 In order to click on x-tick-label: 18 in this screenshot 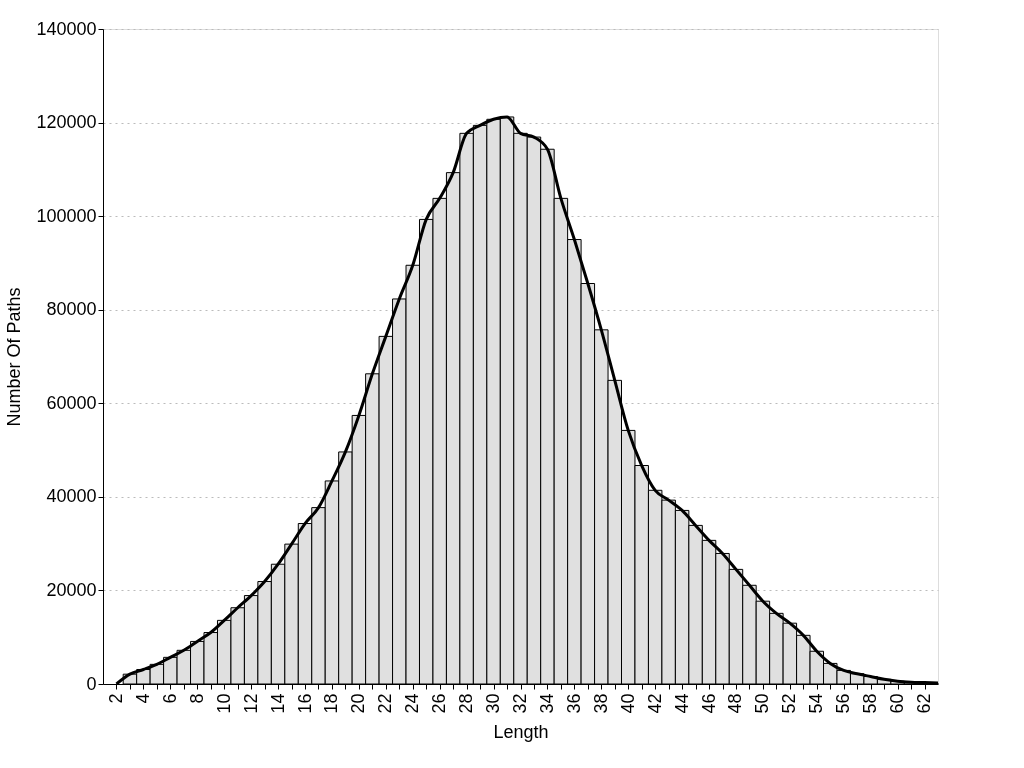, I will do `click(331, 703)`.